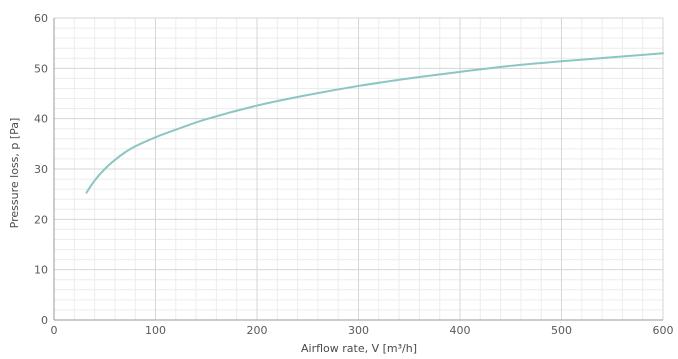 This screenshot has width=678, height=359. Describe the element at coordinates (54, 330) in the screenshot. I see `x-tick-label: 0` at that location.